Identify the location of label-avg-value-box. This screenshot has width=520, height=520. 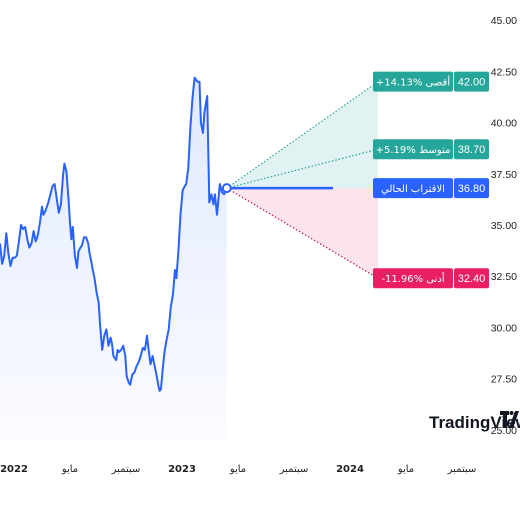
(471, 149).